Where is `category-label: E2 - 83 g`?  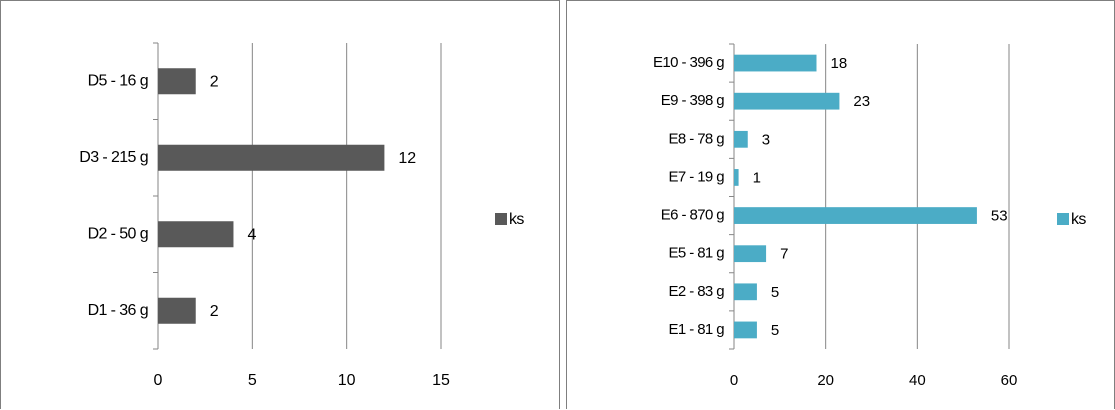
category-label: E2 - 83 g is located at coordinates (697, 291).